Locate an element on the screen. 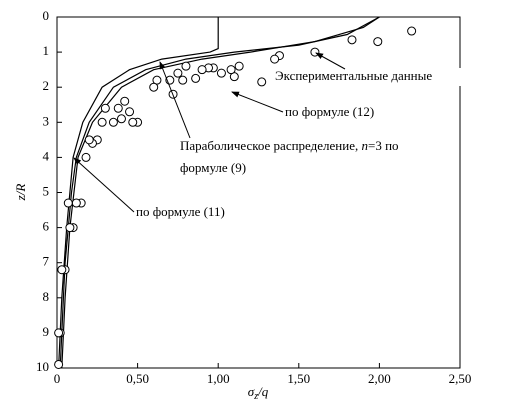 Image resolution: width=516 pixels, height=407 pixels. x-label-rest: /q is located at coordinates (263, 391).